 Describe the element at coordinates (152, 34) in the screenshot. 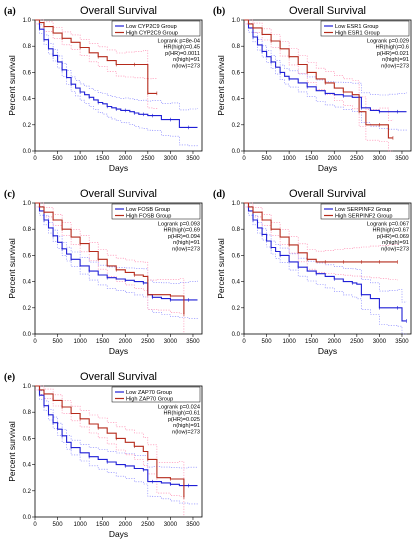

I see `legend-entry: High CYP2C9 Group` at that location.